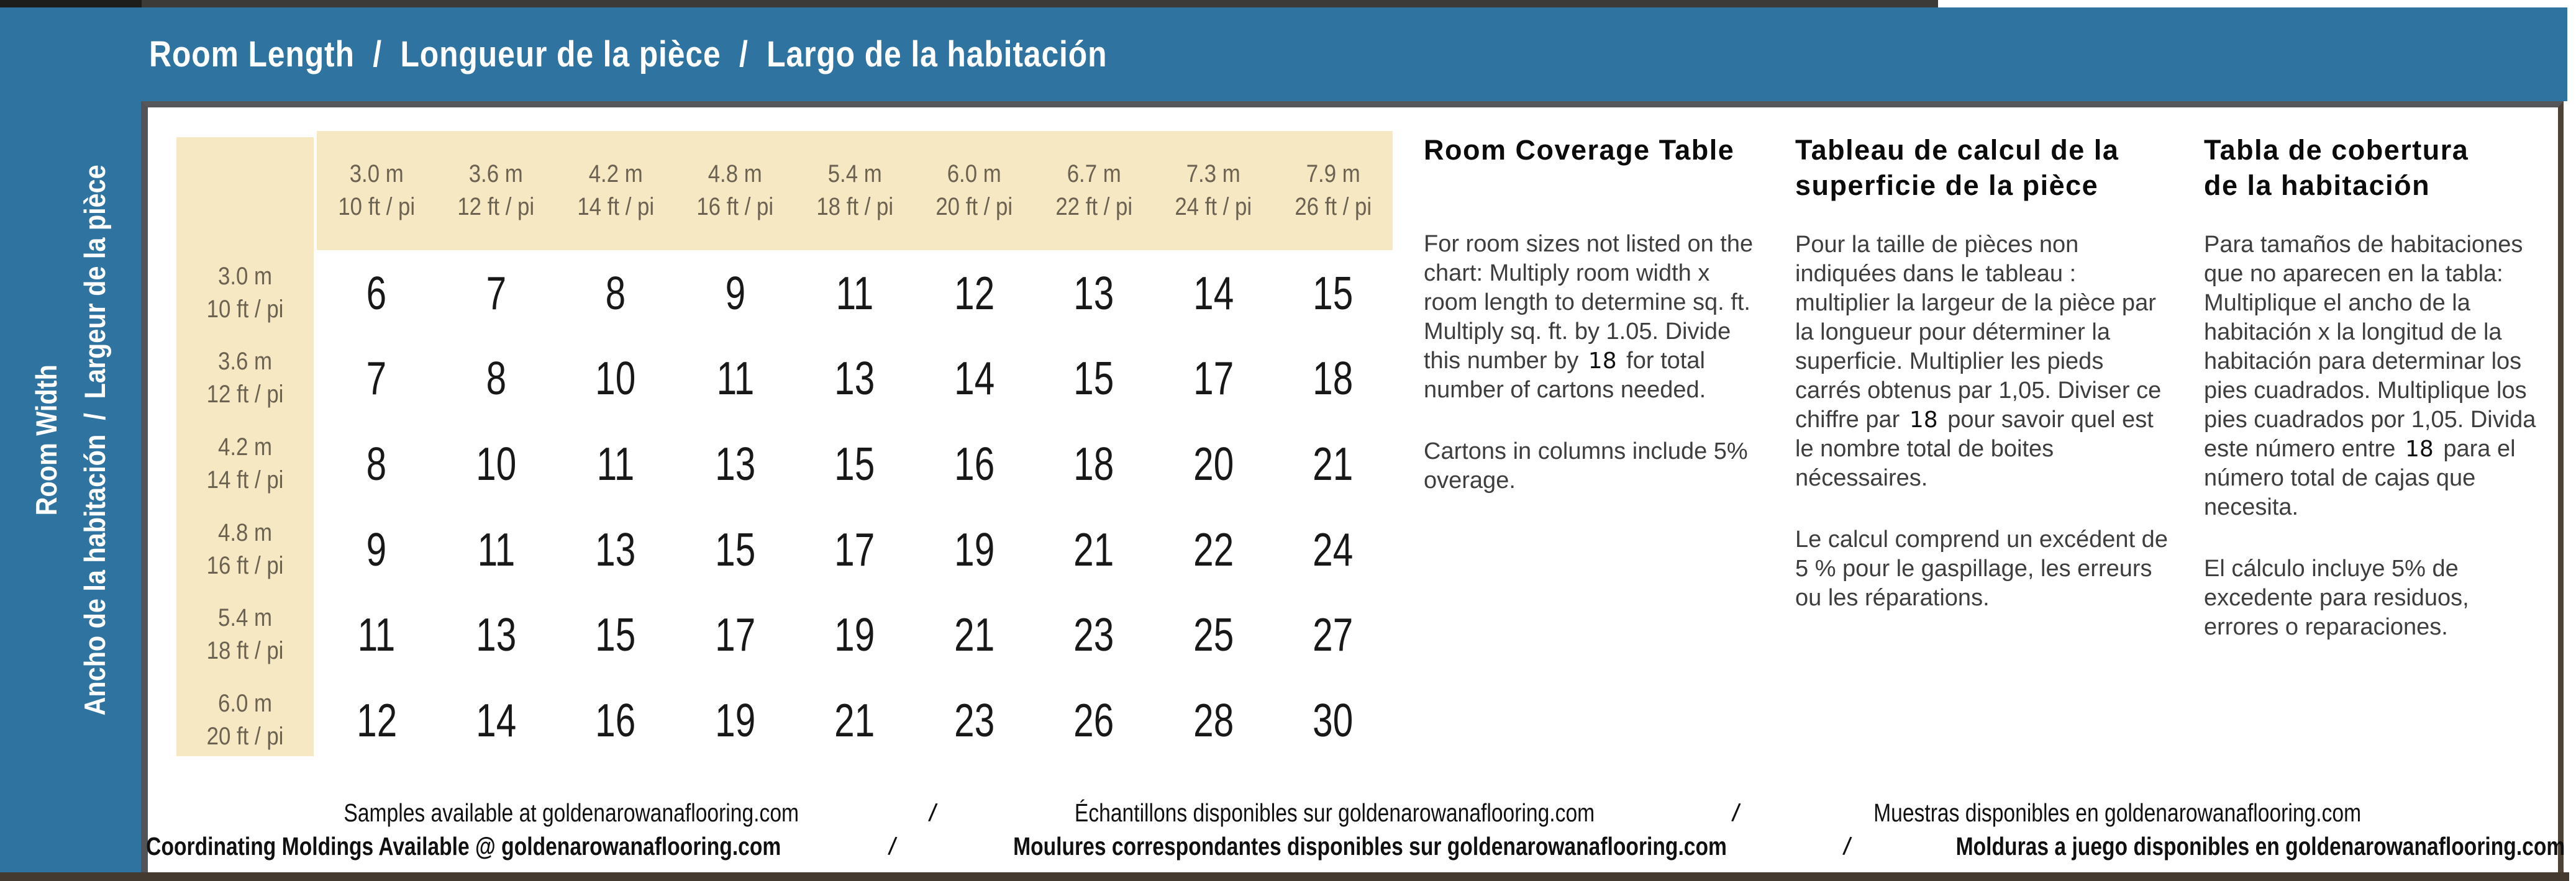 The image size is (2576, 881). Describe the element at coordinates (1333, 634) in the screenshot. I see `carton-count-cell: 27` at that location.